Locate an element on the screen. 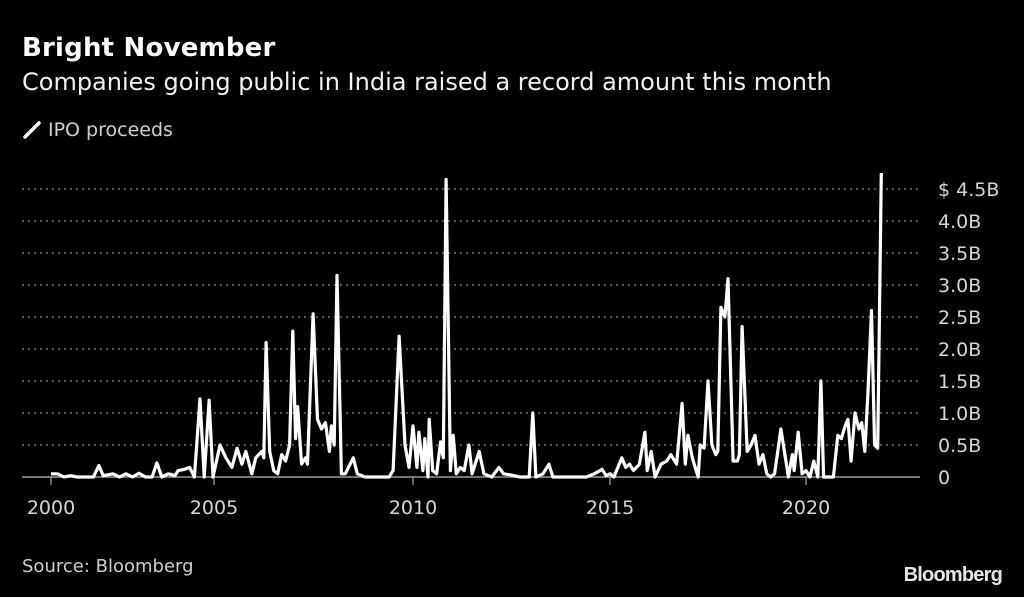 The image size is (1024, 597). y-tick-label: 3.0B is located at coordinates (959, 286).